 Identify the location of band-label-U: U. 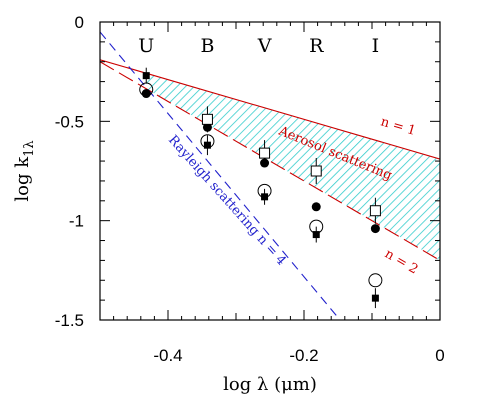
(146, 46).